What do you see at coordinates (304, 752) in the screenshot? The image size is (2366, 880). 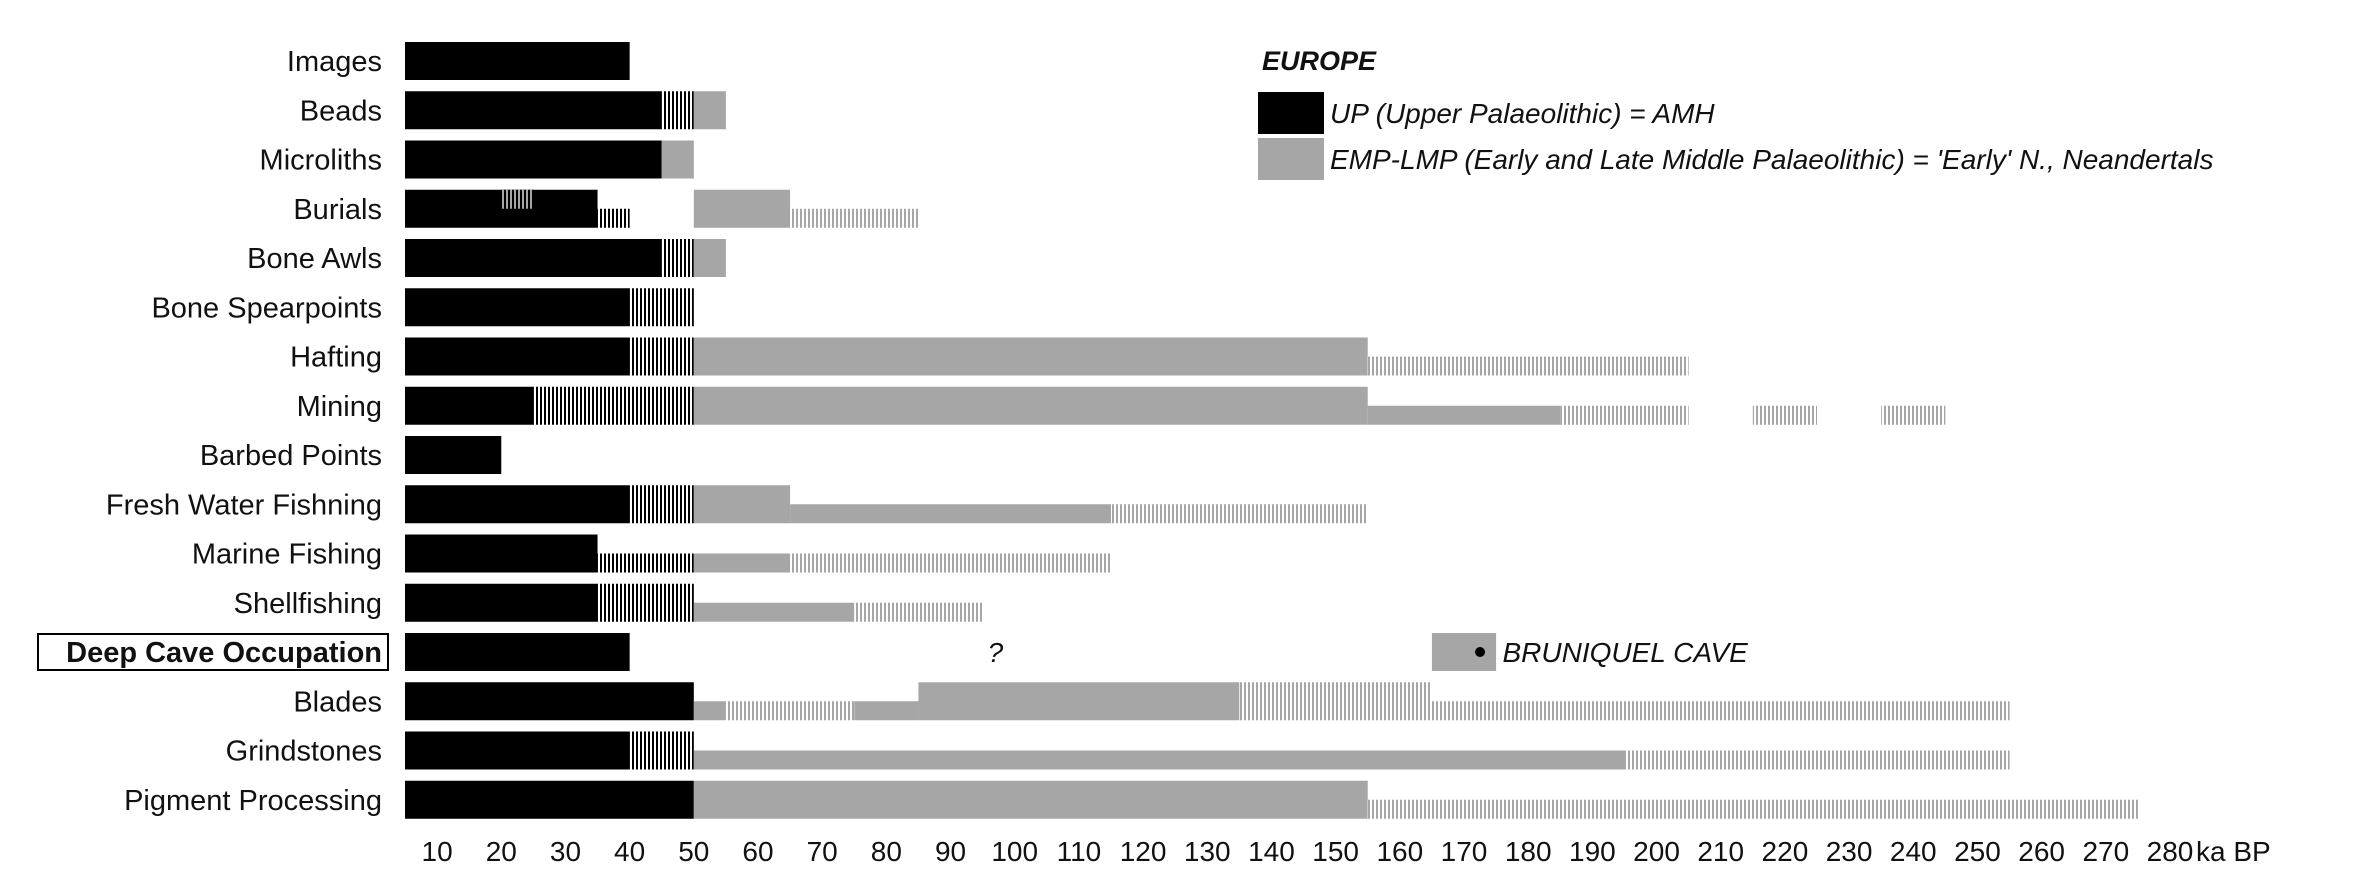 I see `row-label: Grindstones` at bounding box center [304, 752].